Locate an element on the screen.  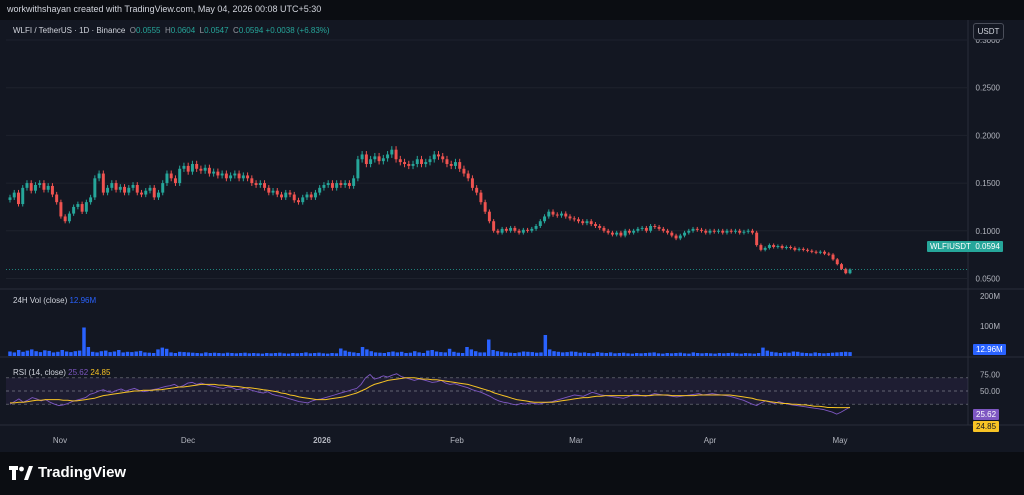
volume-value: 12.96M is located at coordinates (83, 300).